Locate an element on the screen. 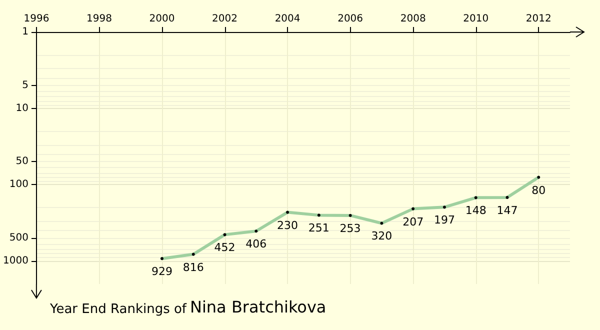 This screenshot has height=330, width=600. x-tick-label: 2004 is located at coordinates (287, 19).